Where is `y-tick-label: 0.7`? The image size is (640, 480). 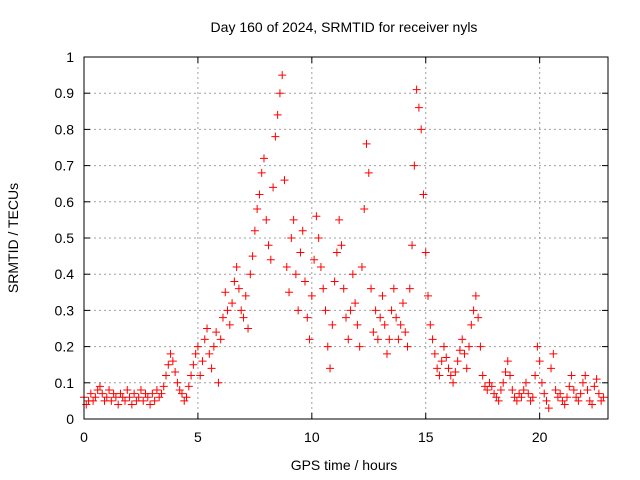
y-tick-label: 0.7 is located at coordinates (65, 166).